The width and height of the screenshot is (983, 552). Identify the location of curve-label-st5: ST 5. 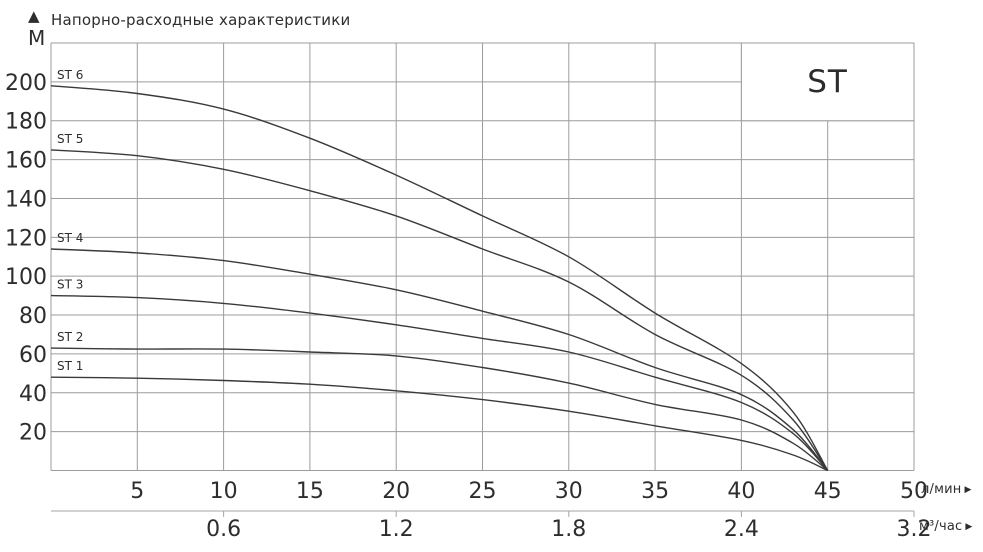
(70, 139).